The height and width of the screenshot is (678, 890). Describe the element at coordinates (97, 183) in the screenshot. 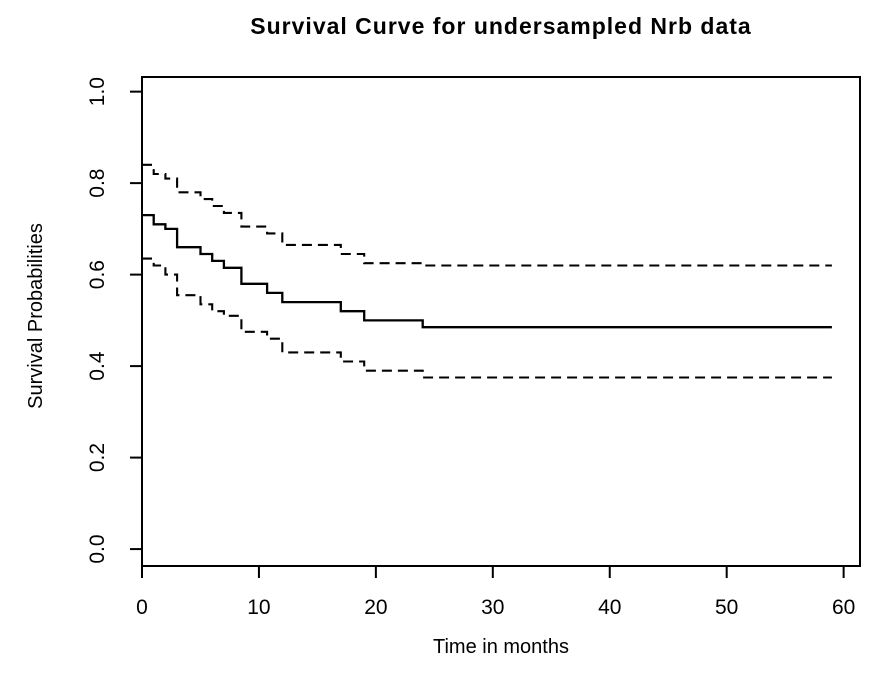

I see `y-axis-tick-label: 0.8` at that location.